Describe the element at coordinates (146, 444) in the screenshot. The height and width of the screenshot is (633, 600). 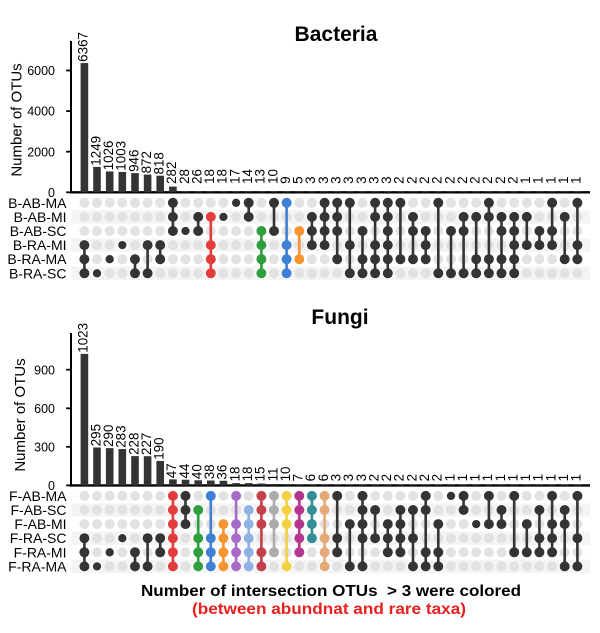
I see `svg-text: 227` at that location.